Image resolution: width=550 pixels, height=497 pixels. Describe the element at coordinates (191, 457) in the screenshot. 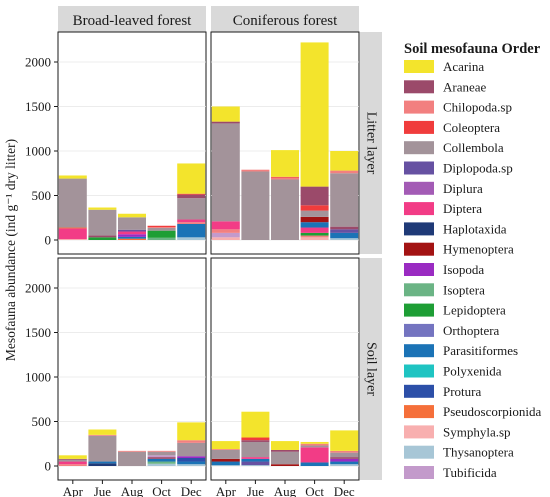

I see `bar-segment-dec-isopoda` at that location.